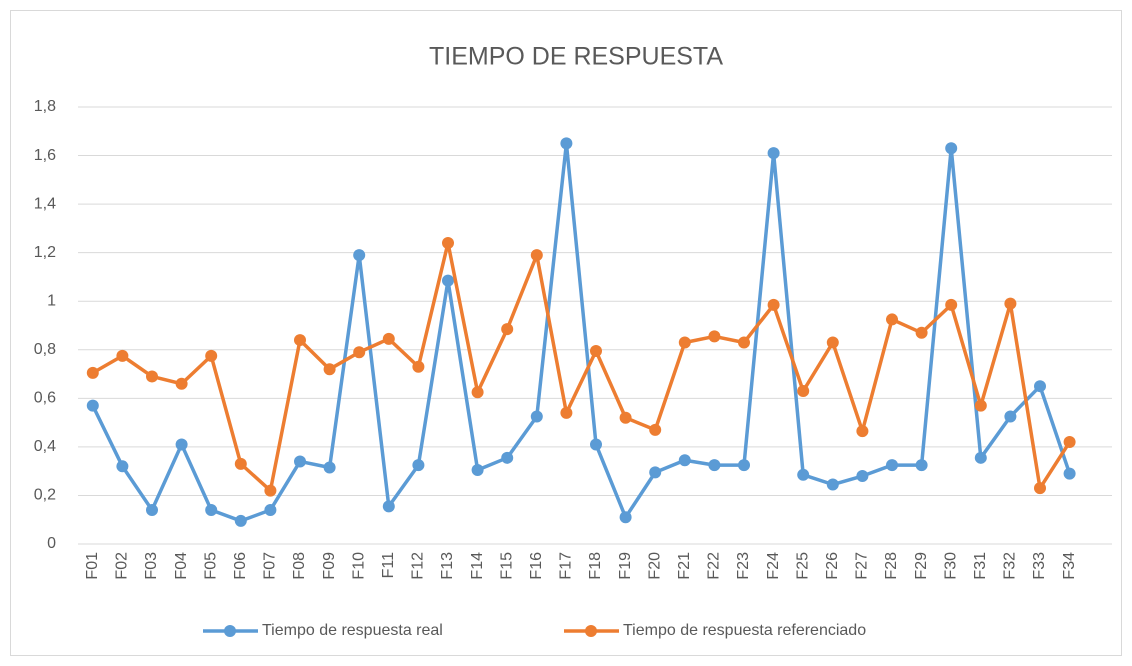 Image resolution: width=1132 pixels, height=666 pixels. I want to click on x-tick-label: F18, so click(595, 566).